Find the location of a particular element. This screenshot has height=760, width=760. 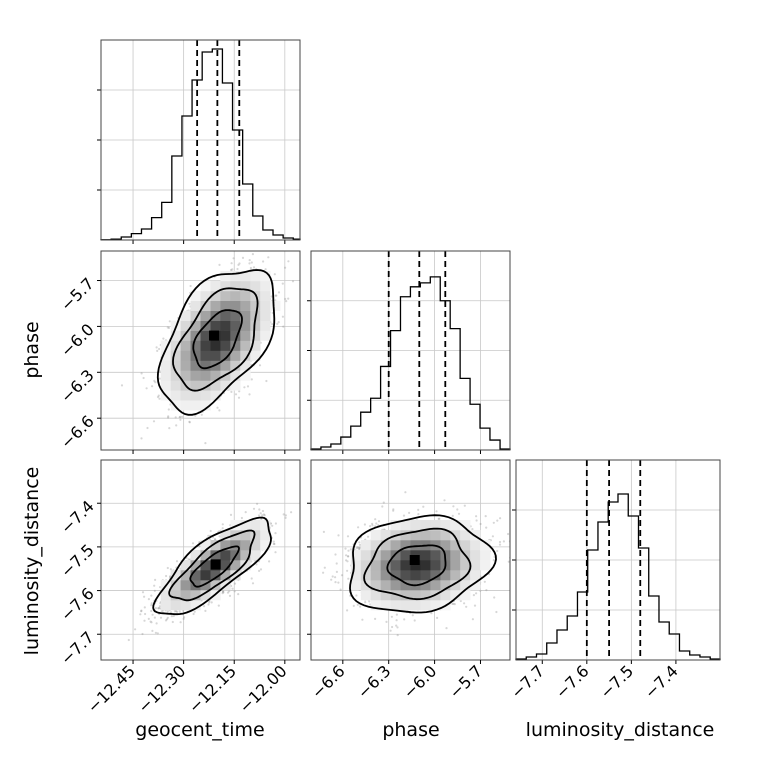

density-panel-geocent-time-vs-phase is located at coordinates (200, 350).